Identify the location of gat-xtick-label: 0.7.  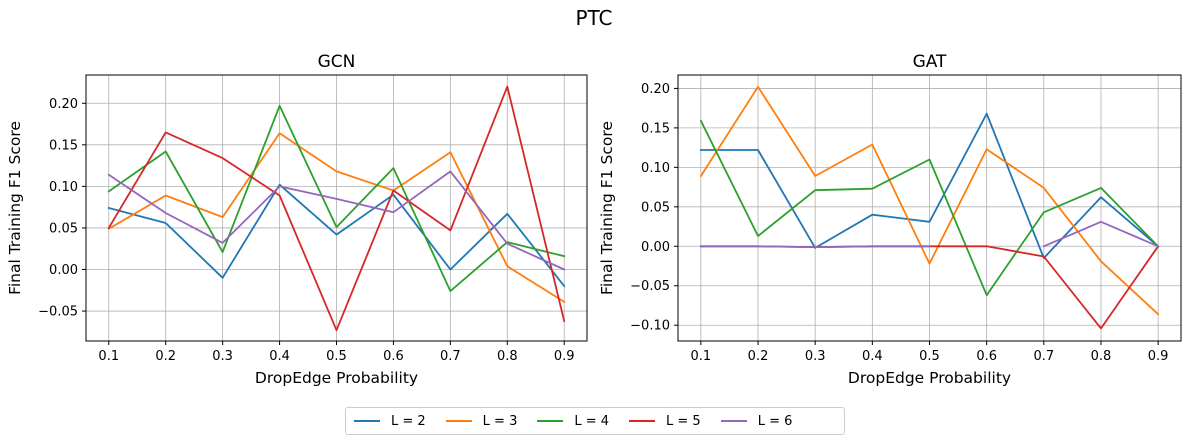
(1043, 356).